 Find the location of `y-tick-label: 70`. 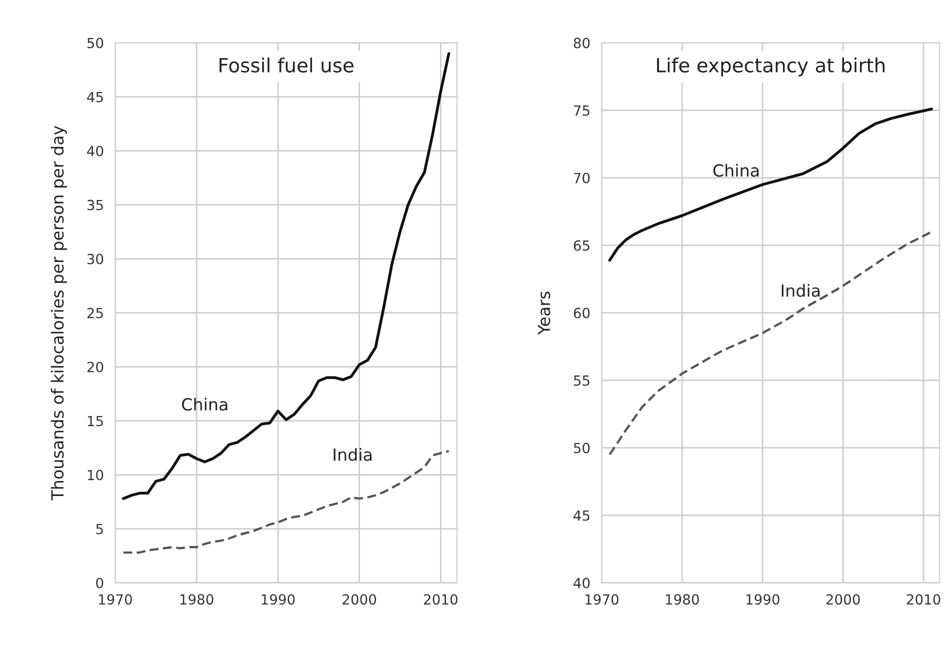

y-tick-label: 70 is located at coordinates (582, 178).